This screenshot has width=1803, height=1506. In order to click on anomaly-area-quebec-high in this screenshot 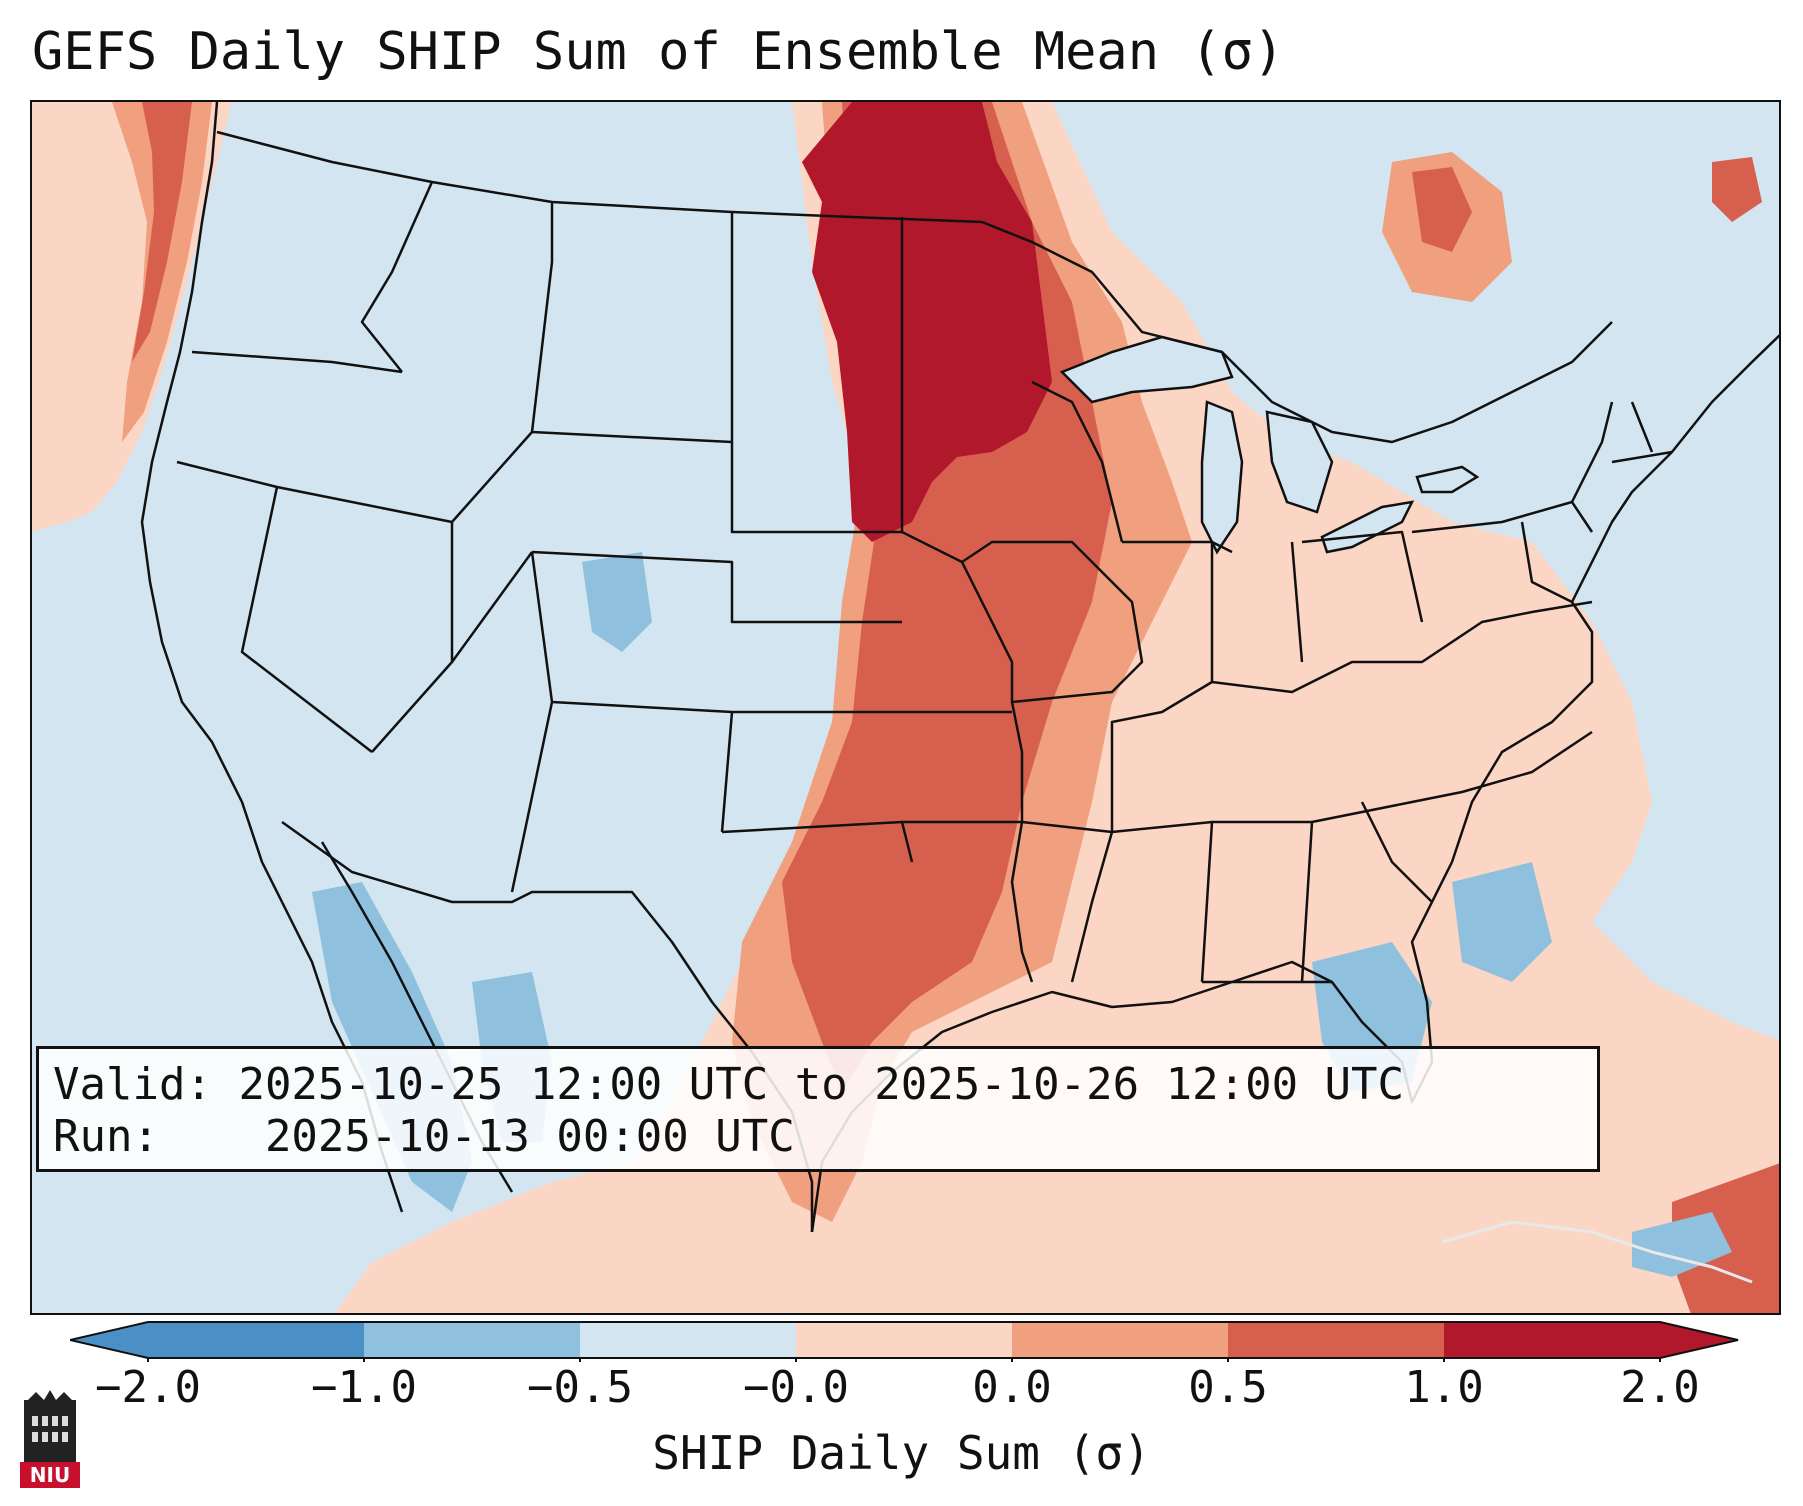, I will do `click(1442, 209)`.